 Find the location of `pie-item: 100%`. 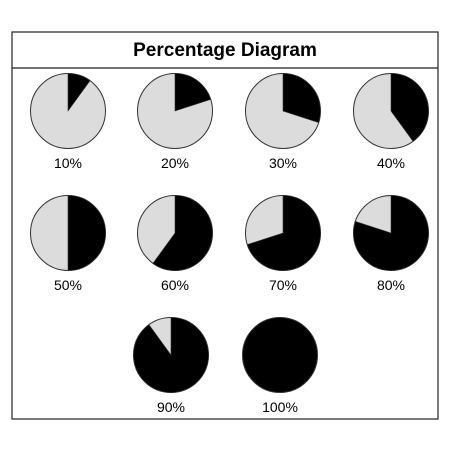

pie-item: 100% is located at coordinates (280, 366).